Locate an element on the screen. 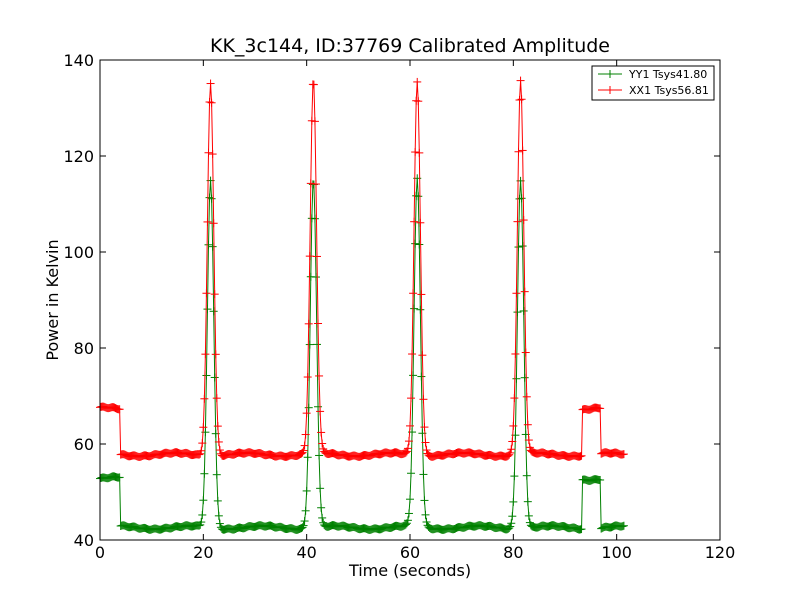 This screenshot has width=800, height=600. y-tick-label: 120 is located at coordinates (78, 156).